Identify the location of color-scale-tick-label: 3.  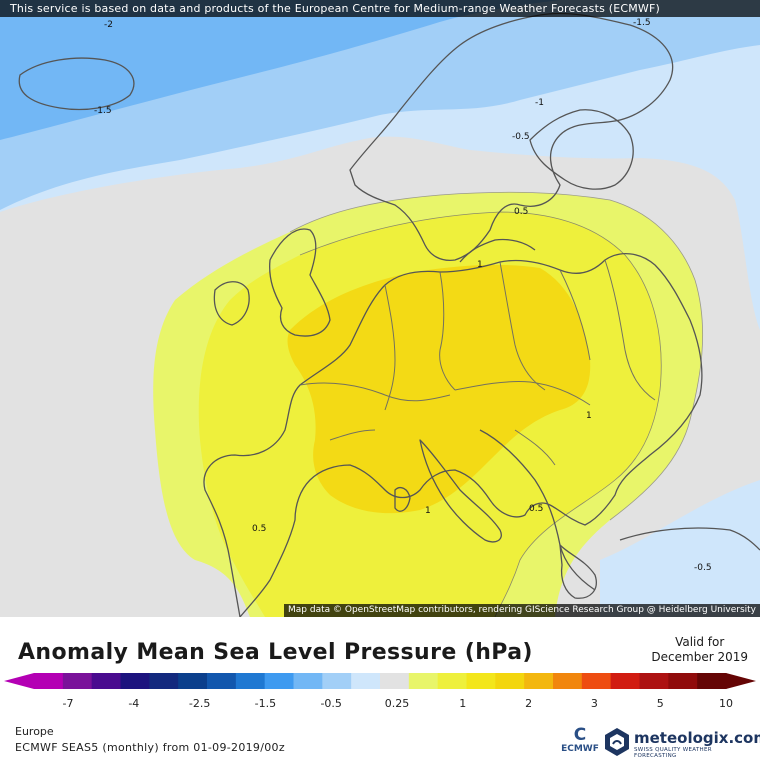
(594, 703).